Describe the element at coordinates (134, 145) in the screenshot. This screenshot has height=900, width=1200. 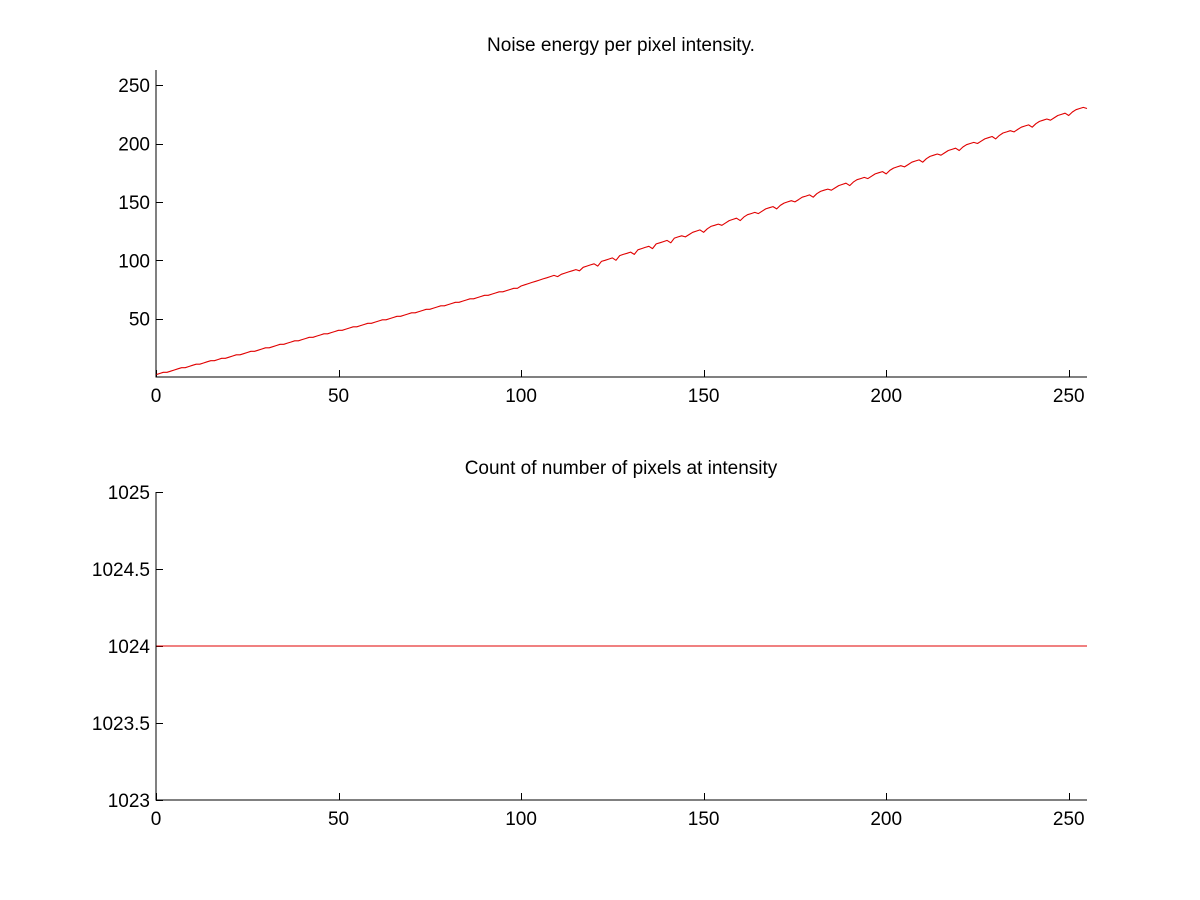
I see `y-tick-label: 200` at that location.